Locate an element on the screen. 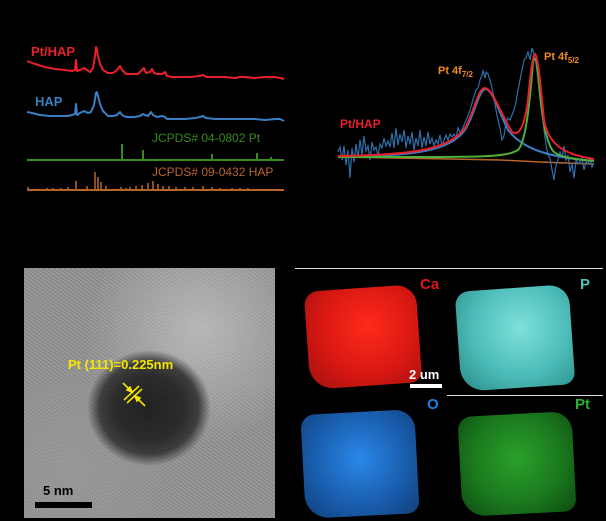 This screenshot has height=521, width=606. eds-map-pt is located at coordinates (525, 458).